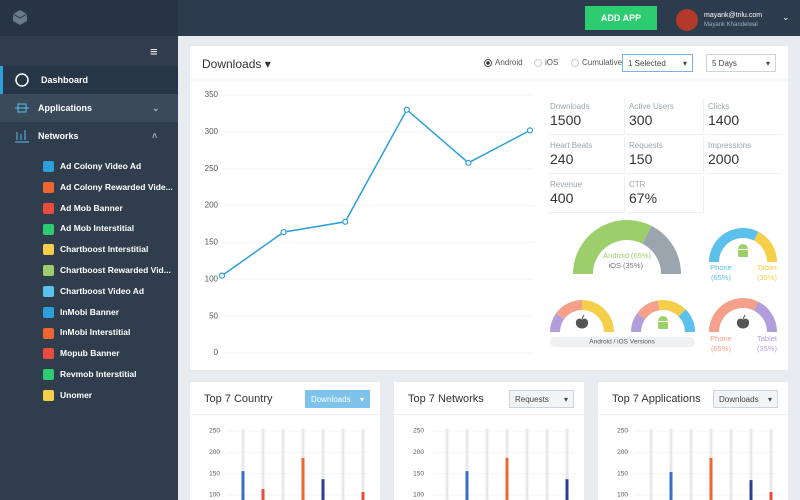 This screenshot has height=500, width=800. What do you see at coordinates (621, 18) in the screenshot?
I see `add-app-button: ADD APP` at bounding box center [621, 18].